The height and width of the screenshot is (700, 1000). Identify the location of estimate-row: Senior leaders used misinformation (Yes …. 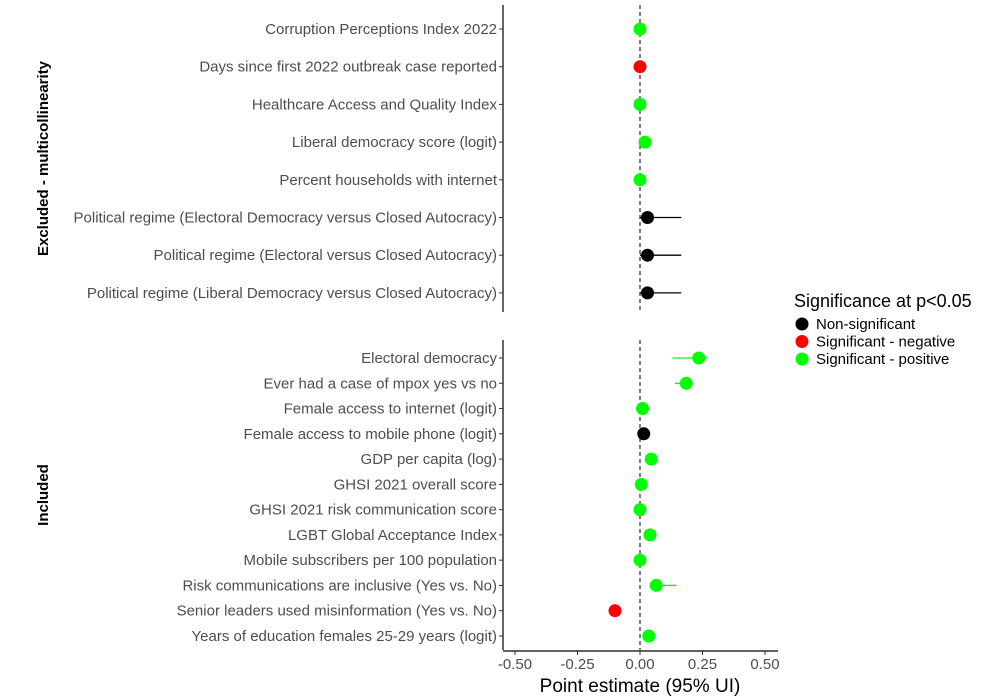
(399, 611).